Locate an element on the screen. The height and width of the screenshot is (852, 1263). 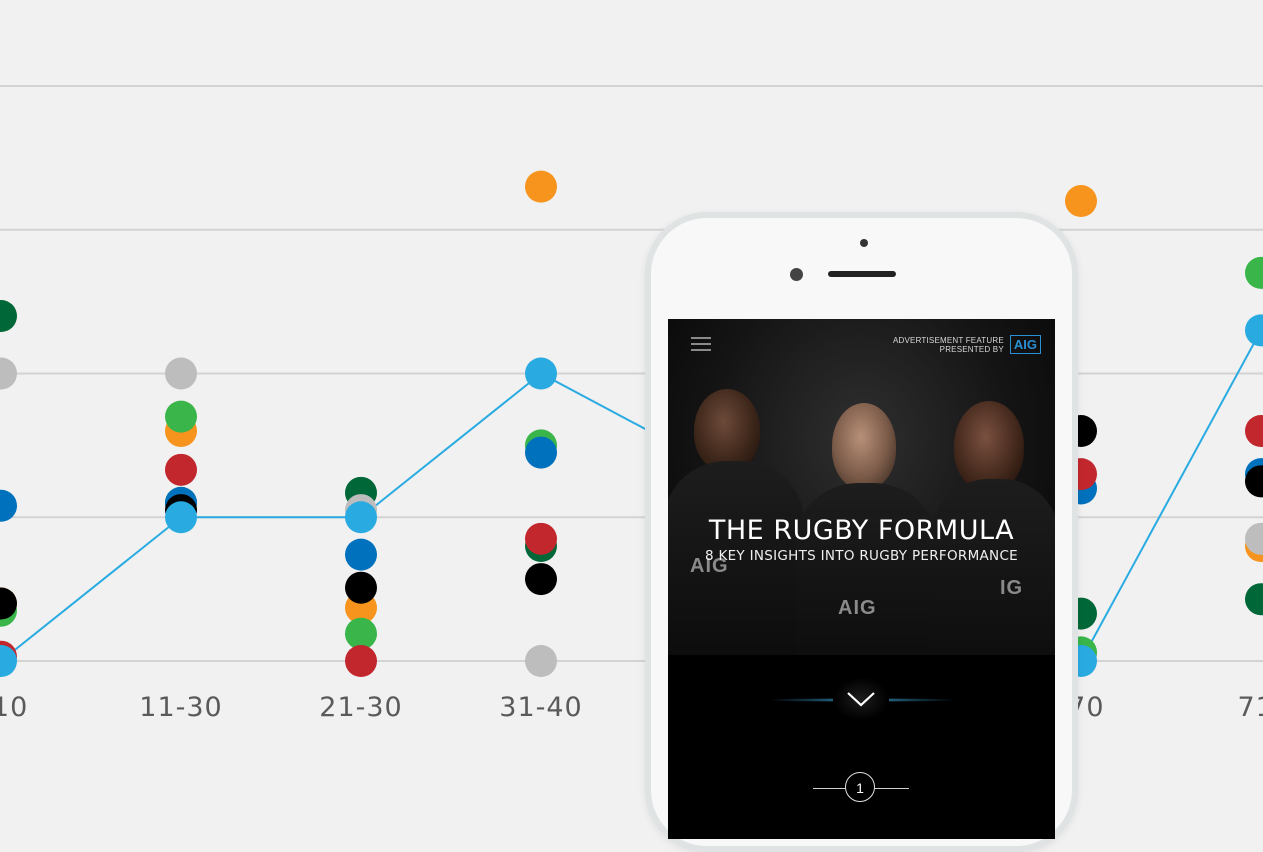
player-right-image is located at coordinates (992, 526).